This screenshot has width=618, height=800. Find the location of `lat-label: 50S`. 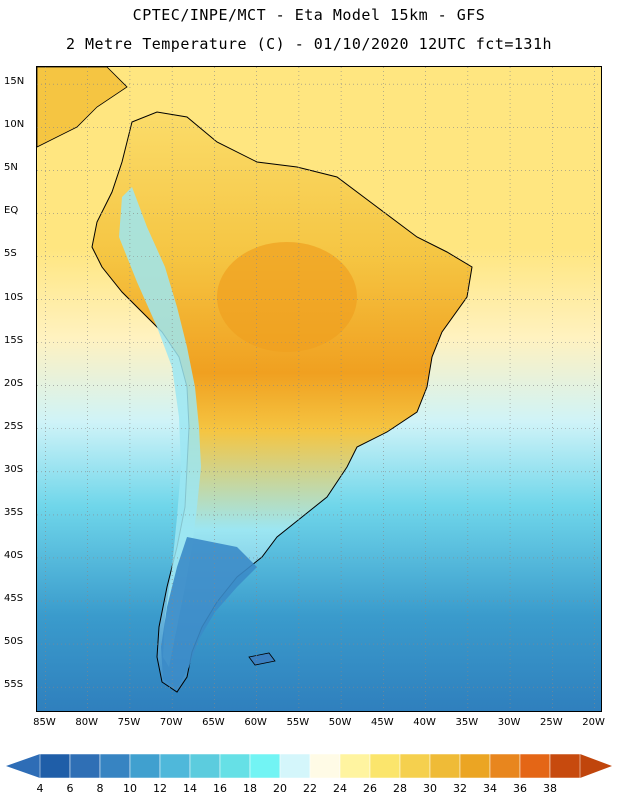

lat-label: 50S is located at coordinates (14, 642).